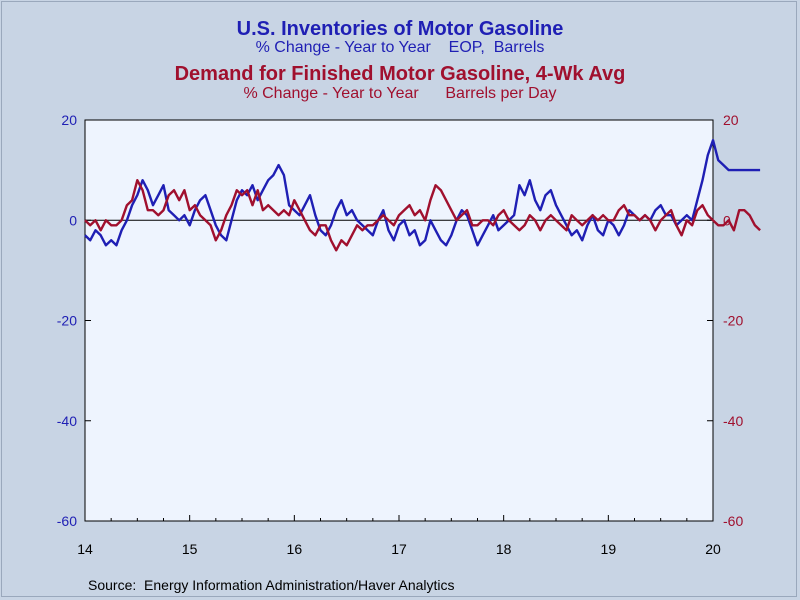  What do you see at coordinates (422, 215) in the screenshot?
I see `demand-series-line` at bounding box center [422, 215].